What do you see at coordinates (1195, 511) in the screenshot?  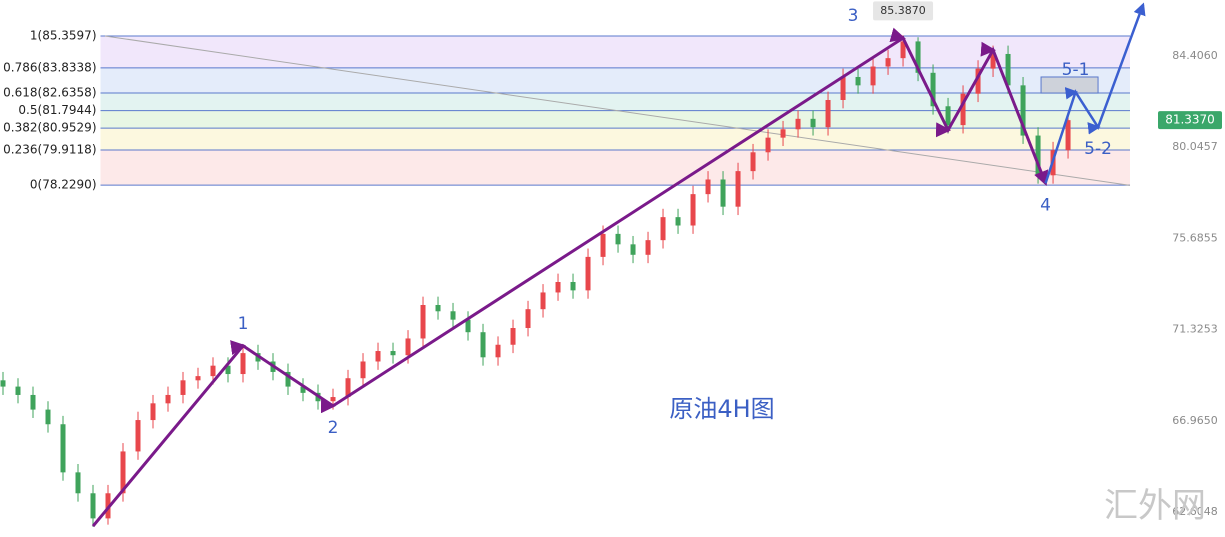 I see `y-tick-label: 62.6048` at bounding box center [1195, 511].